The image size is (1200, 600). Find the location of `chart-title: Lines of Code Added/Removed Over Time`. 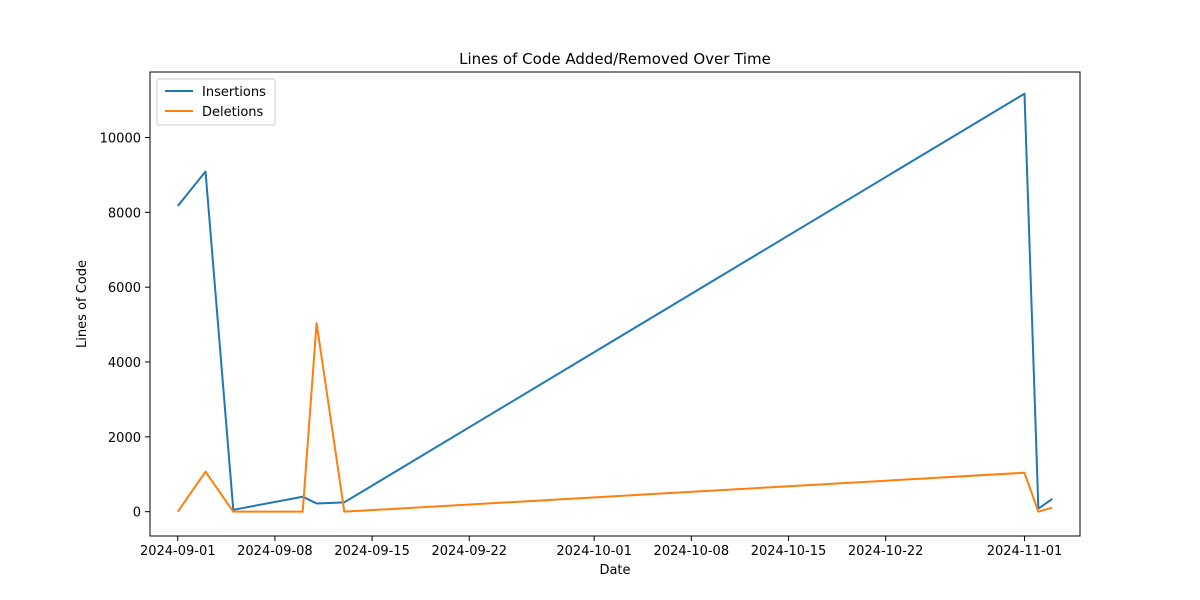

chart-title: Lines of Code Added/Removed Over Time is located at coordinates (615, 59).